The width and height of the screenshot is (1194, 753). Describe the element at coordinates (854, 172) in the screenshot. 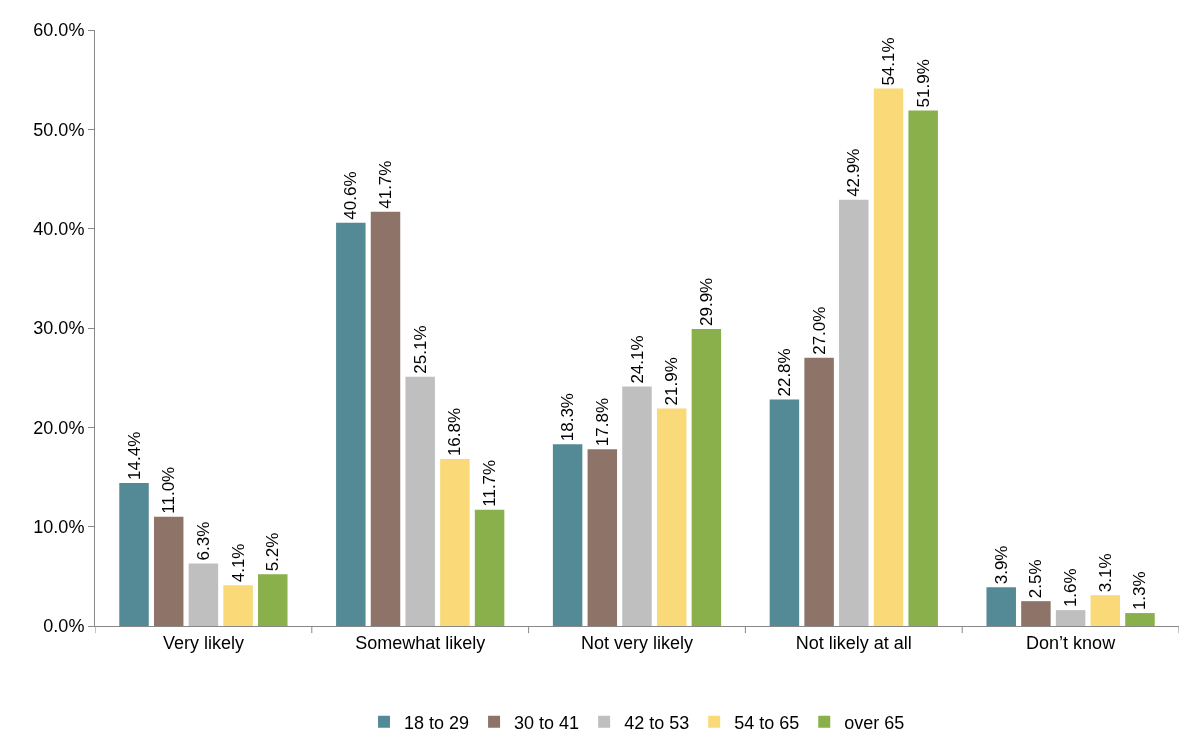

I see `data-label: 42.9%` at that location.